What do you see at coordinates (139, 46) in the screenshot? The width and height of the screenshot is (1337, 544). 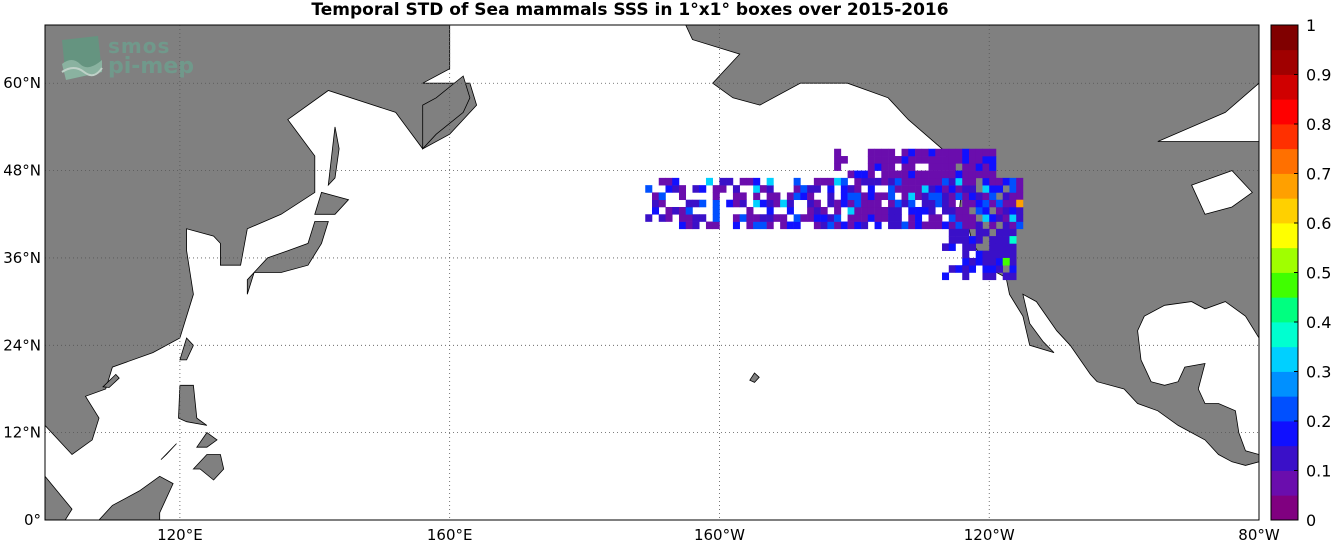 I see `logo-text-smos: smos` at bounding box center [139, 46].